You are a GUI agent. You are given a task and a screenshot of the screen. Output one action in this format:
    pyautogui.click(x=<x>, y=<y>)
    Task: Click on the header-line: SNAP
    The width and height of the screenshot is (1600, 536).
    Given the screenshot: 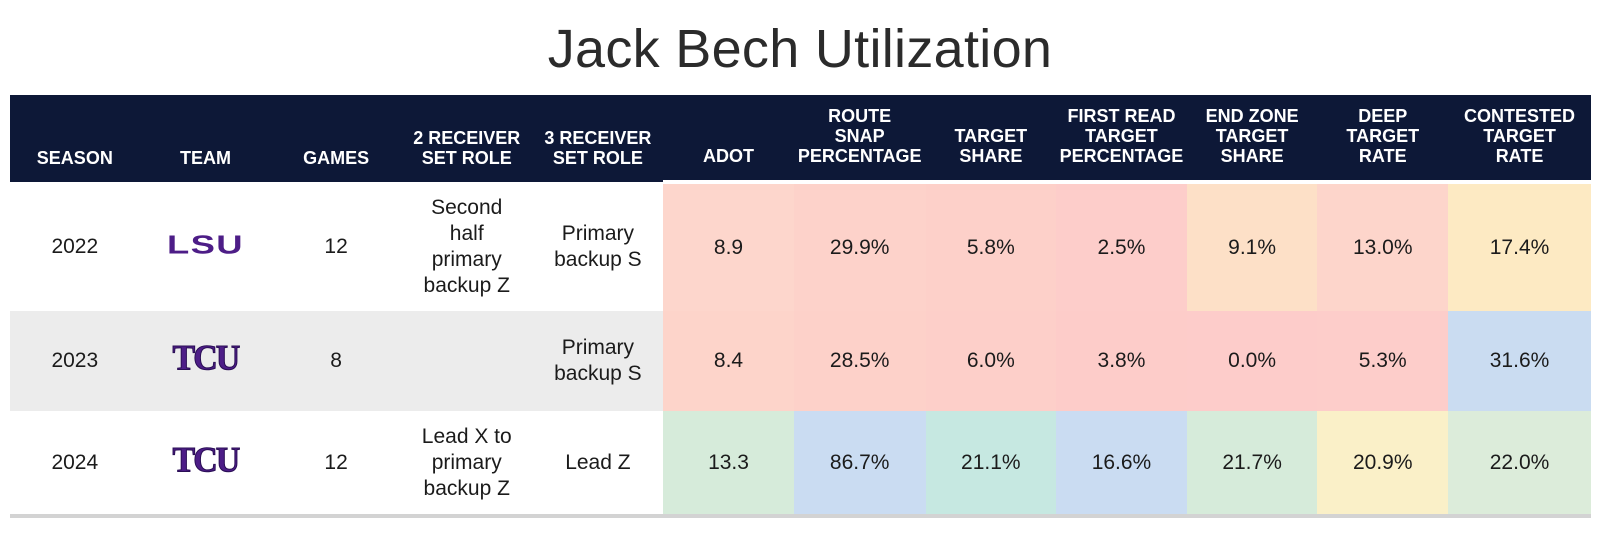 What is the action you would take?
    pyautogui.click(x=859, y=136)
    